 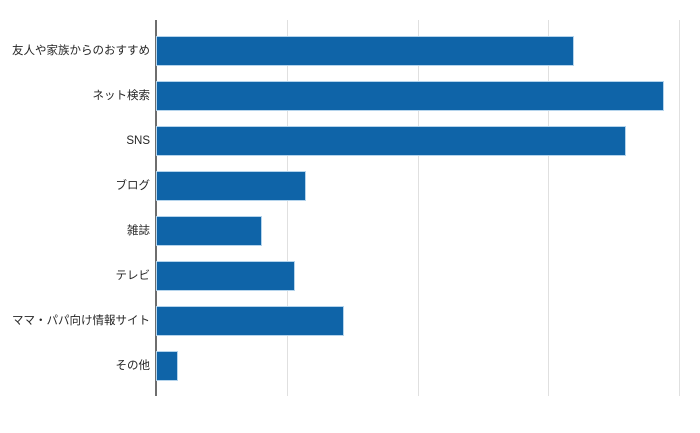 What do you see at coordinates (133, 186) in the screenshot?
I see `category-label: ブログ` at bounding box center [133, 186].